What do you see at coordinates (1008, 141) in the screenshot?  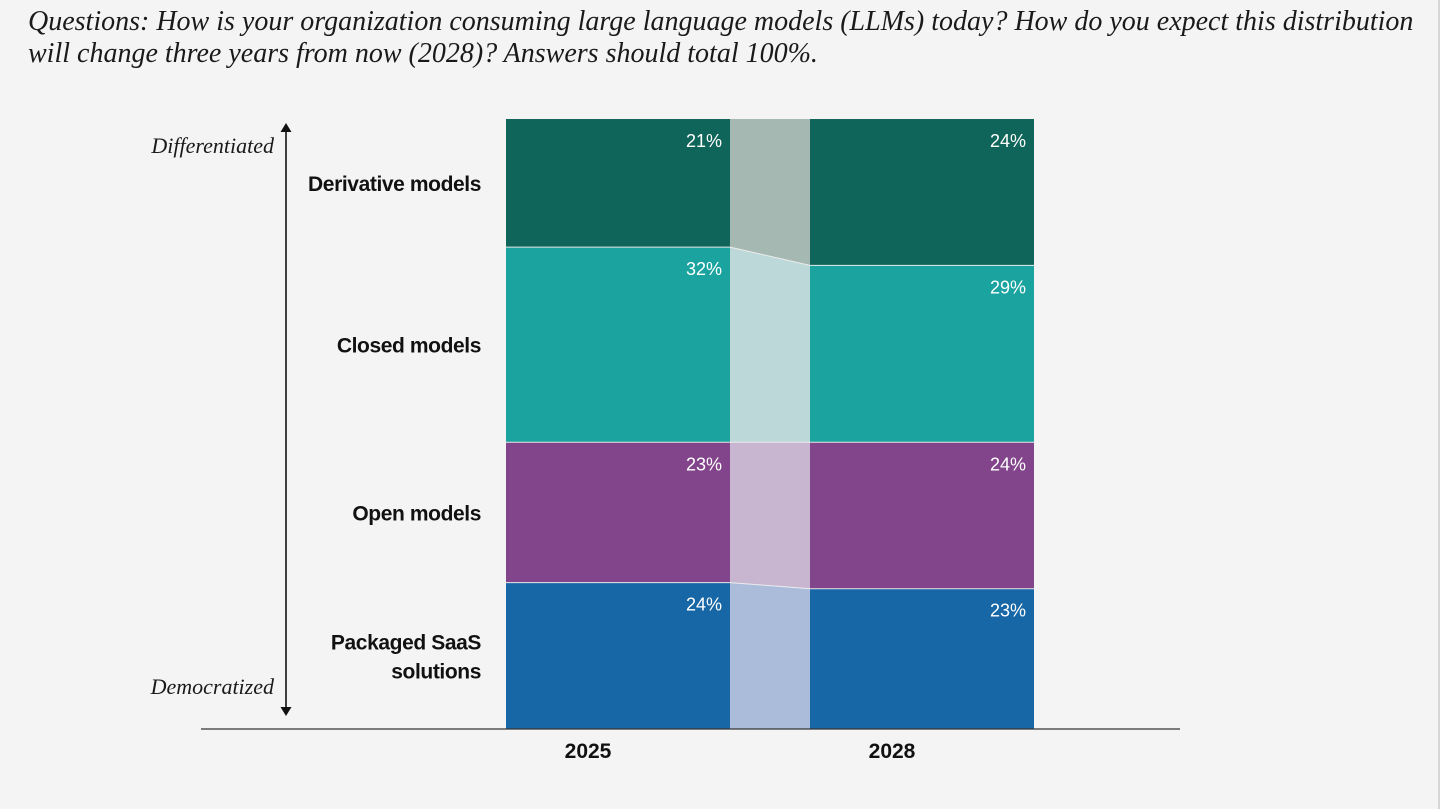 I see `value-label-derivative-models-2028: 24%` at bounding box center [1008, 141].